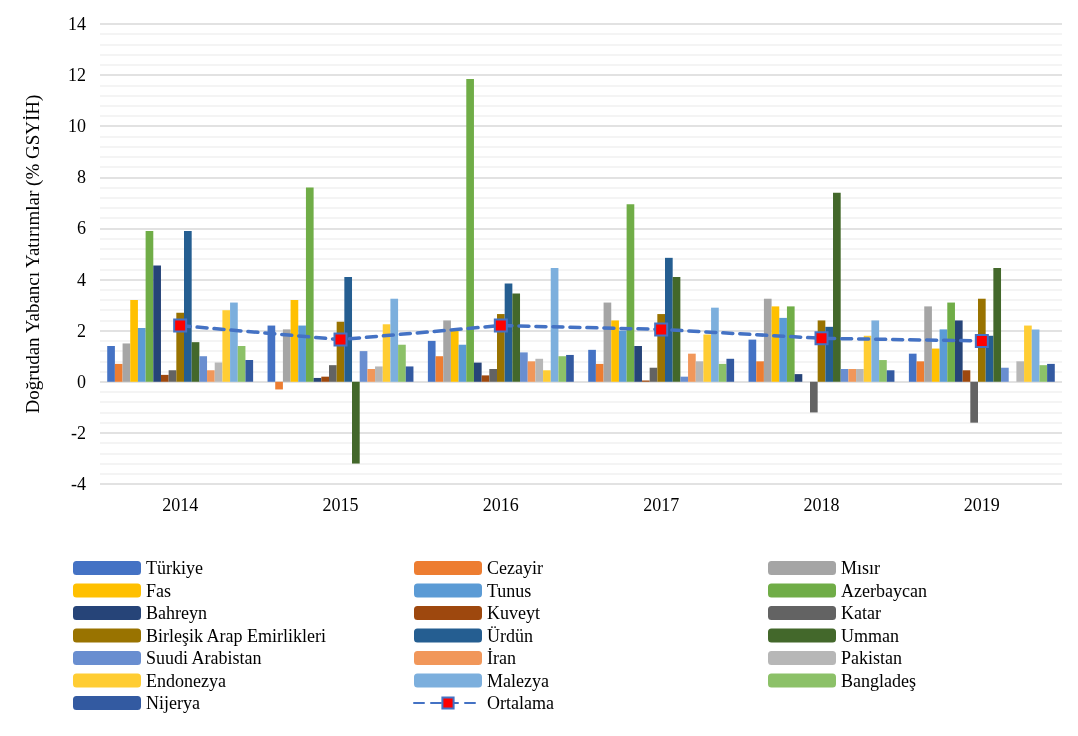 The height and width of the screenshot is (736, 1078). What do you see at coordinates (861, 613) in the screenshot?
I see `legend-label: Katar` at bounding box center [861, 613].